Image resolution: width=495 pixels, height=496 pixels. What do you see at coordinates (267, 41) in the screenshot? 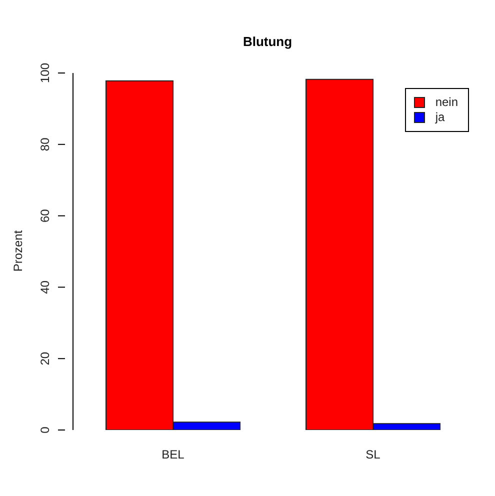
I see `chart-title: Blutung` at bounding box center [267, 41].